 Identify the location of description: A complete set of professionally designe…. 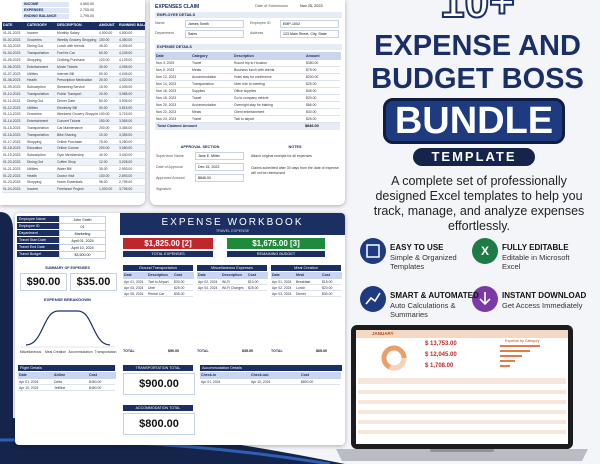
(479, 203).